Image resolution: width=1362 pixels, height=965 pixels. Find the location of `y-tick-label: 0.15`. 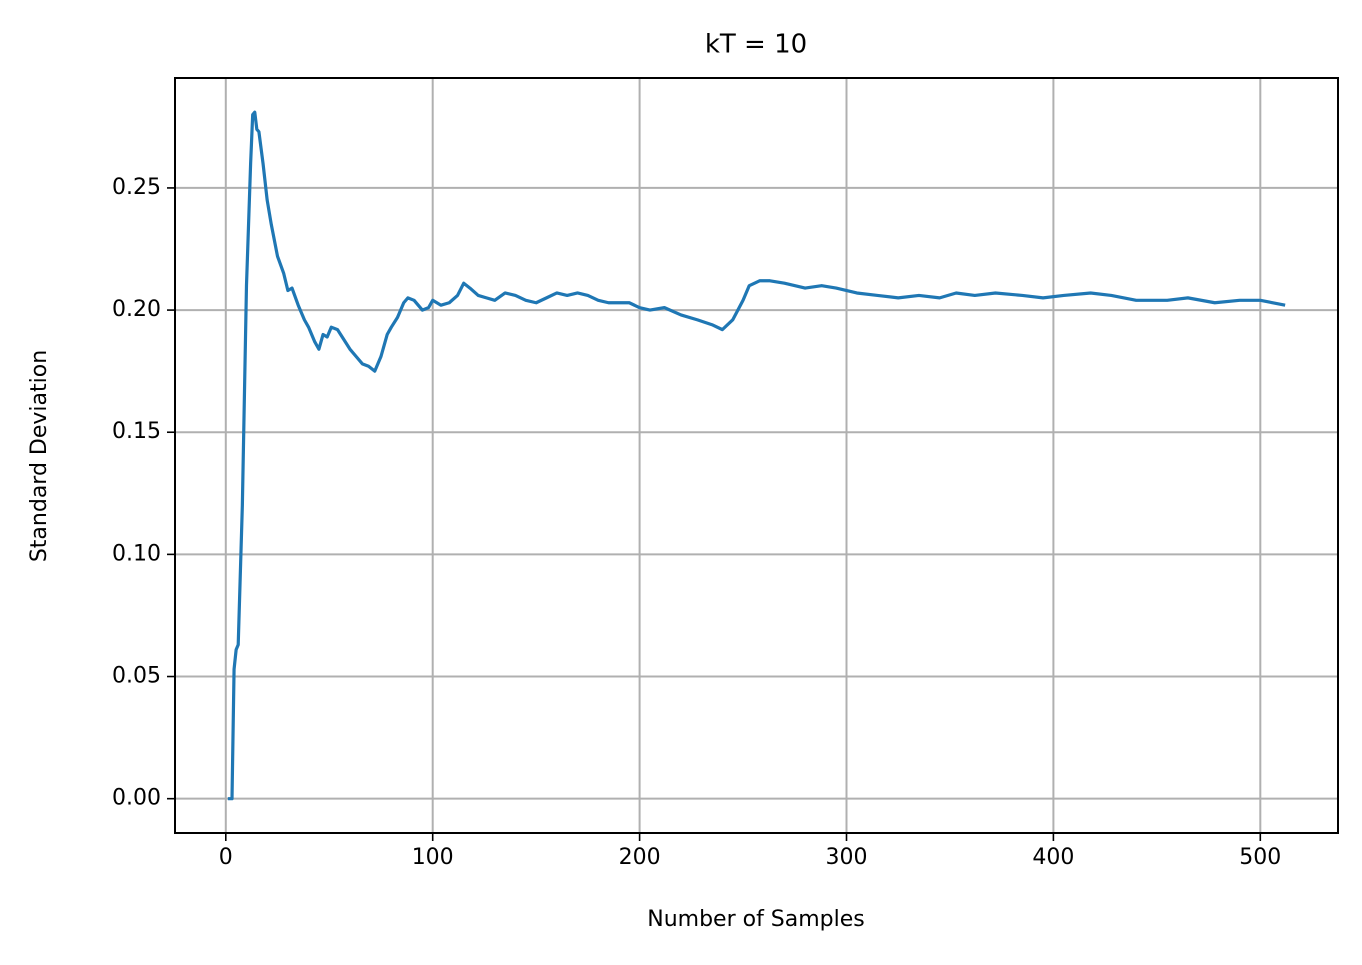

y-tick-label: 0.15 is located at coordinates (136, 431).